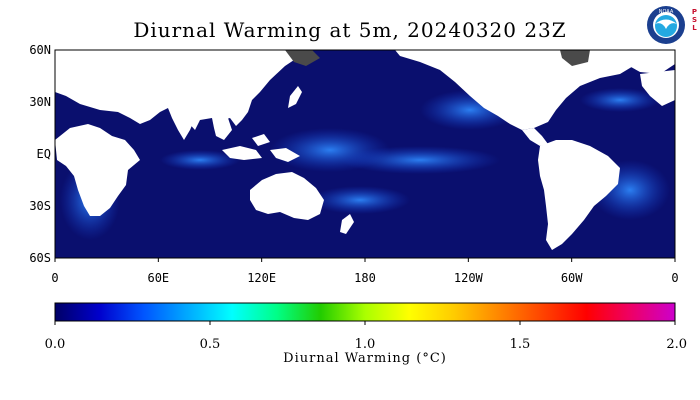 The height and width of the screenshot is (400, 700). Describe the element at coordinates (657, 88) in the screenshot. I see `europe-west-landmass` at that location.